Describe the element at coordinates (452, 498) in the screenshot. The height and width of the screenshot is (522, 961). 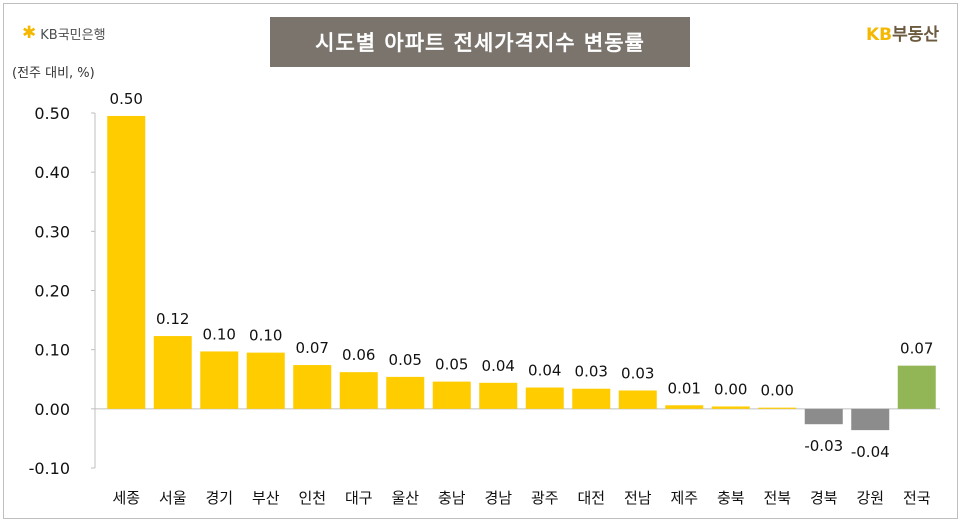
I see `category-label: 충남` at that location.